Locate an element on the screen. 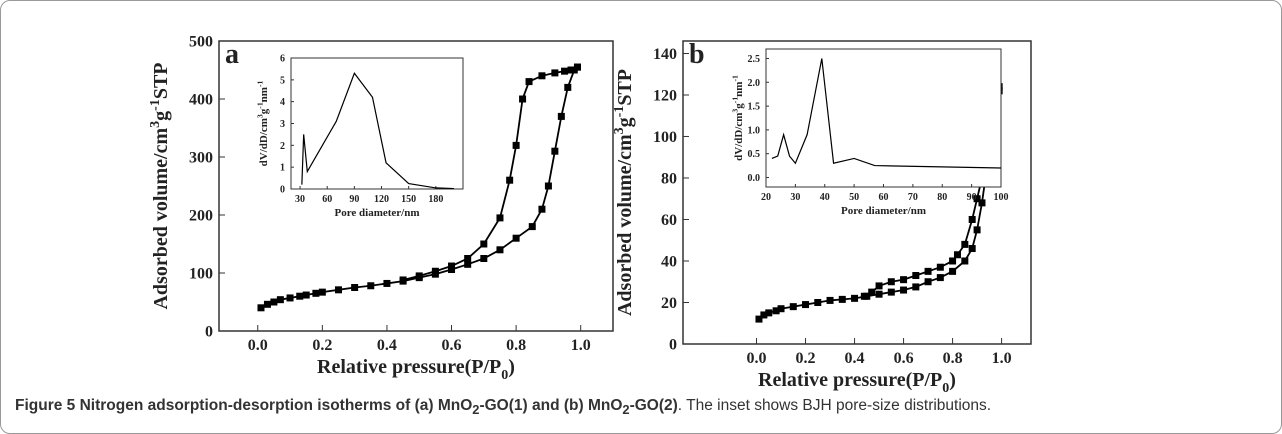 This screenshot has width=1282, height=434. x-axis-label: Pore diameter/nm is located at coordinates (883, 211).